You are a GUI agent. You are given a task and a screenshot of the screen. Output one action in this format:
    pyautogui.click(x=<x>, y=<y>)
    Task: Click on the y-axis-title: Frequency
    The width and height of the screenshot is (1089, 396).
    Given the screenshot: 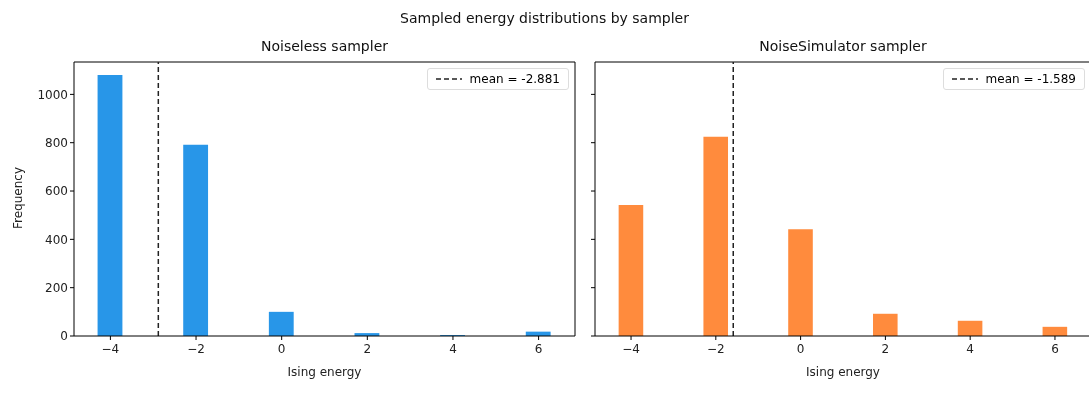 What is the action you would take?
    pyautogui.click(x=18, y=198)
    